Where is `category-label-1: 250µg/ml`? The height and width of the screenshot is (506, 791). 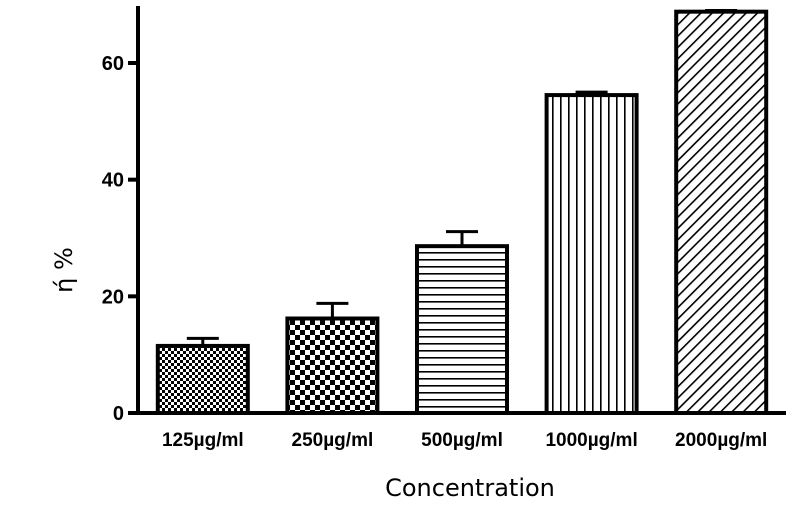
category-label-1: 250µg/ml is located at coordinates (333, 440).